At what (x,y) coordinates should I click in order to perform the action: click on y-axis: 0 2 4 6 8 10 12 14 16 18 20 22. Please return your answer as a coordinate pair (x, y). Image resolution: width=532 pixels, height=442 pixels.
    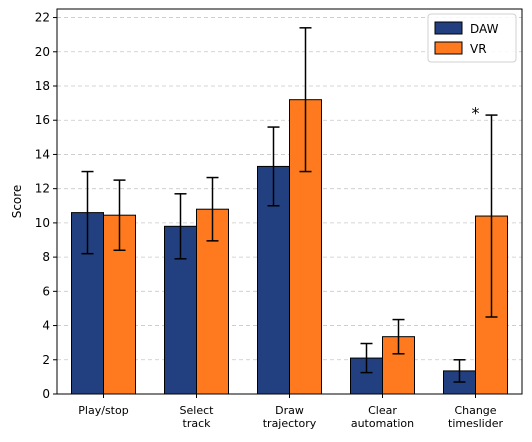
    Looking at the image, I should click on (46, 206).